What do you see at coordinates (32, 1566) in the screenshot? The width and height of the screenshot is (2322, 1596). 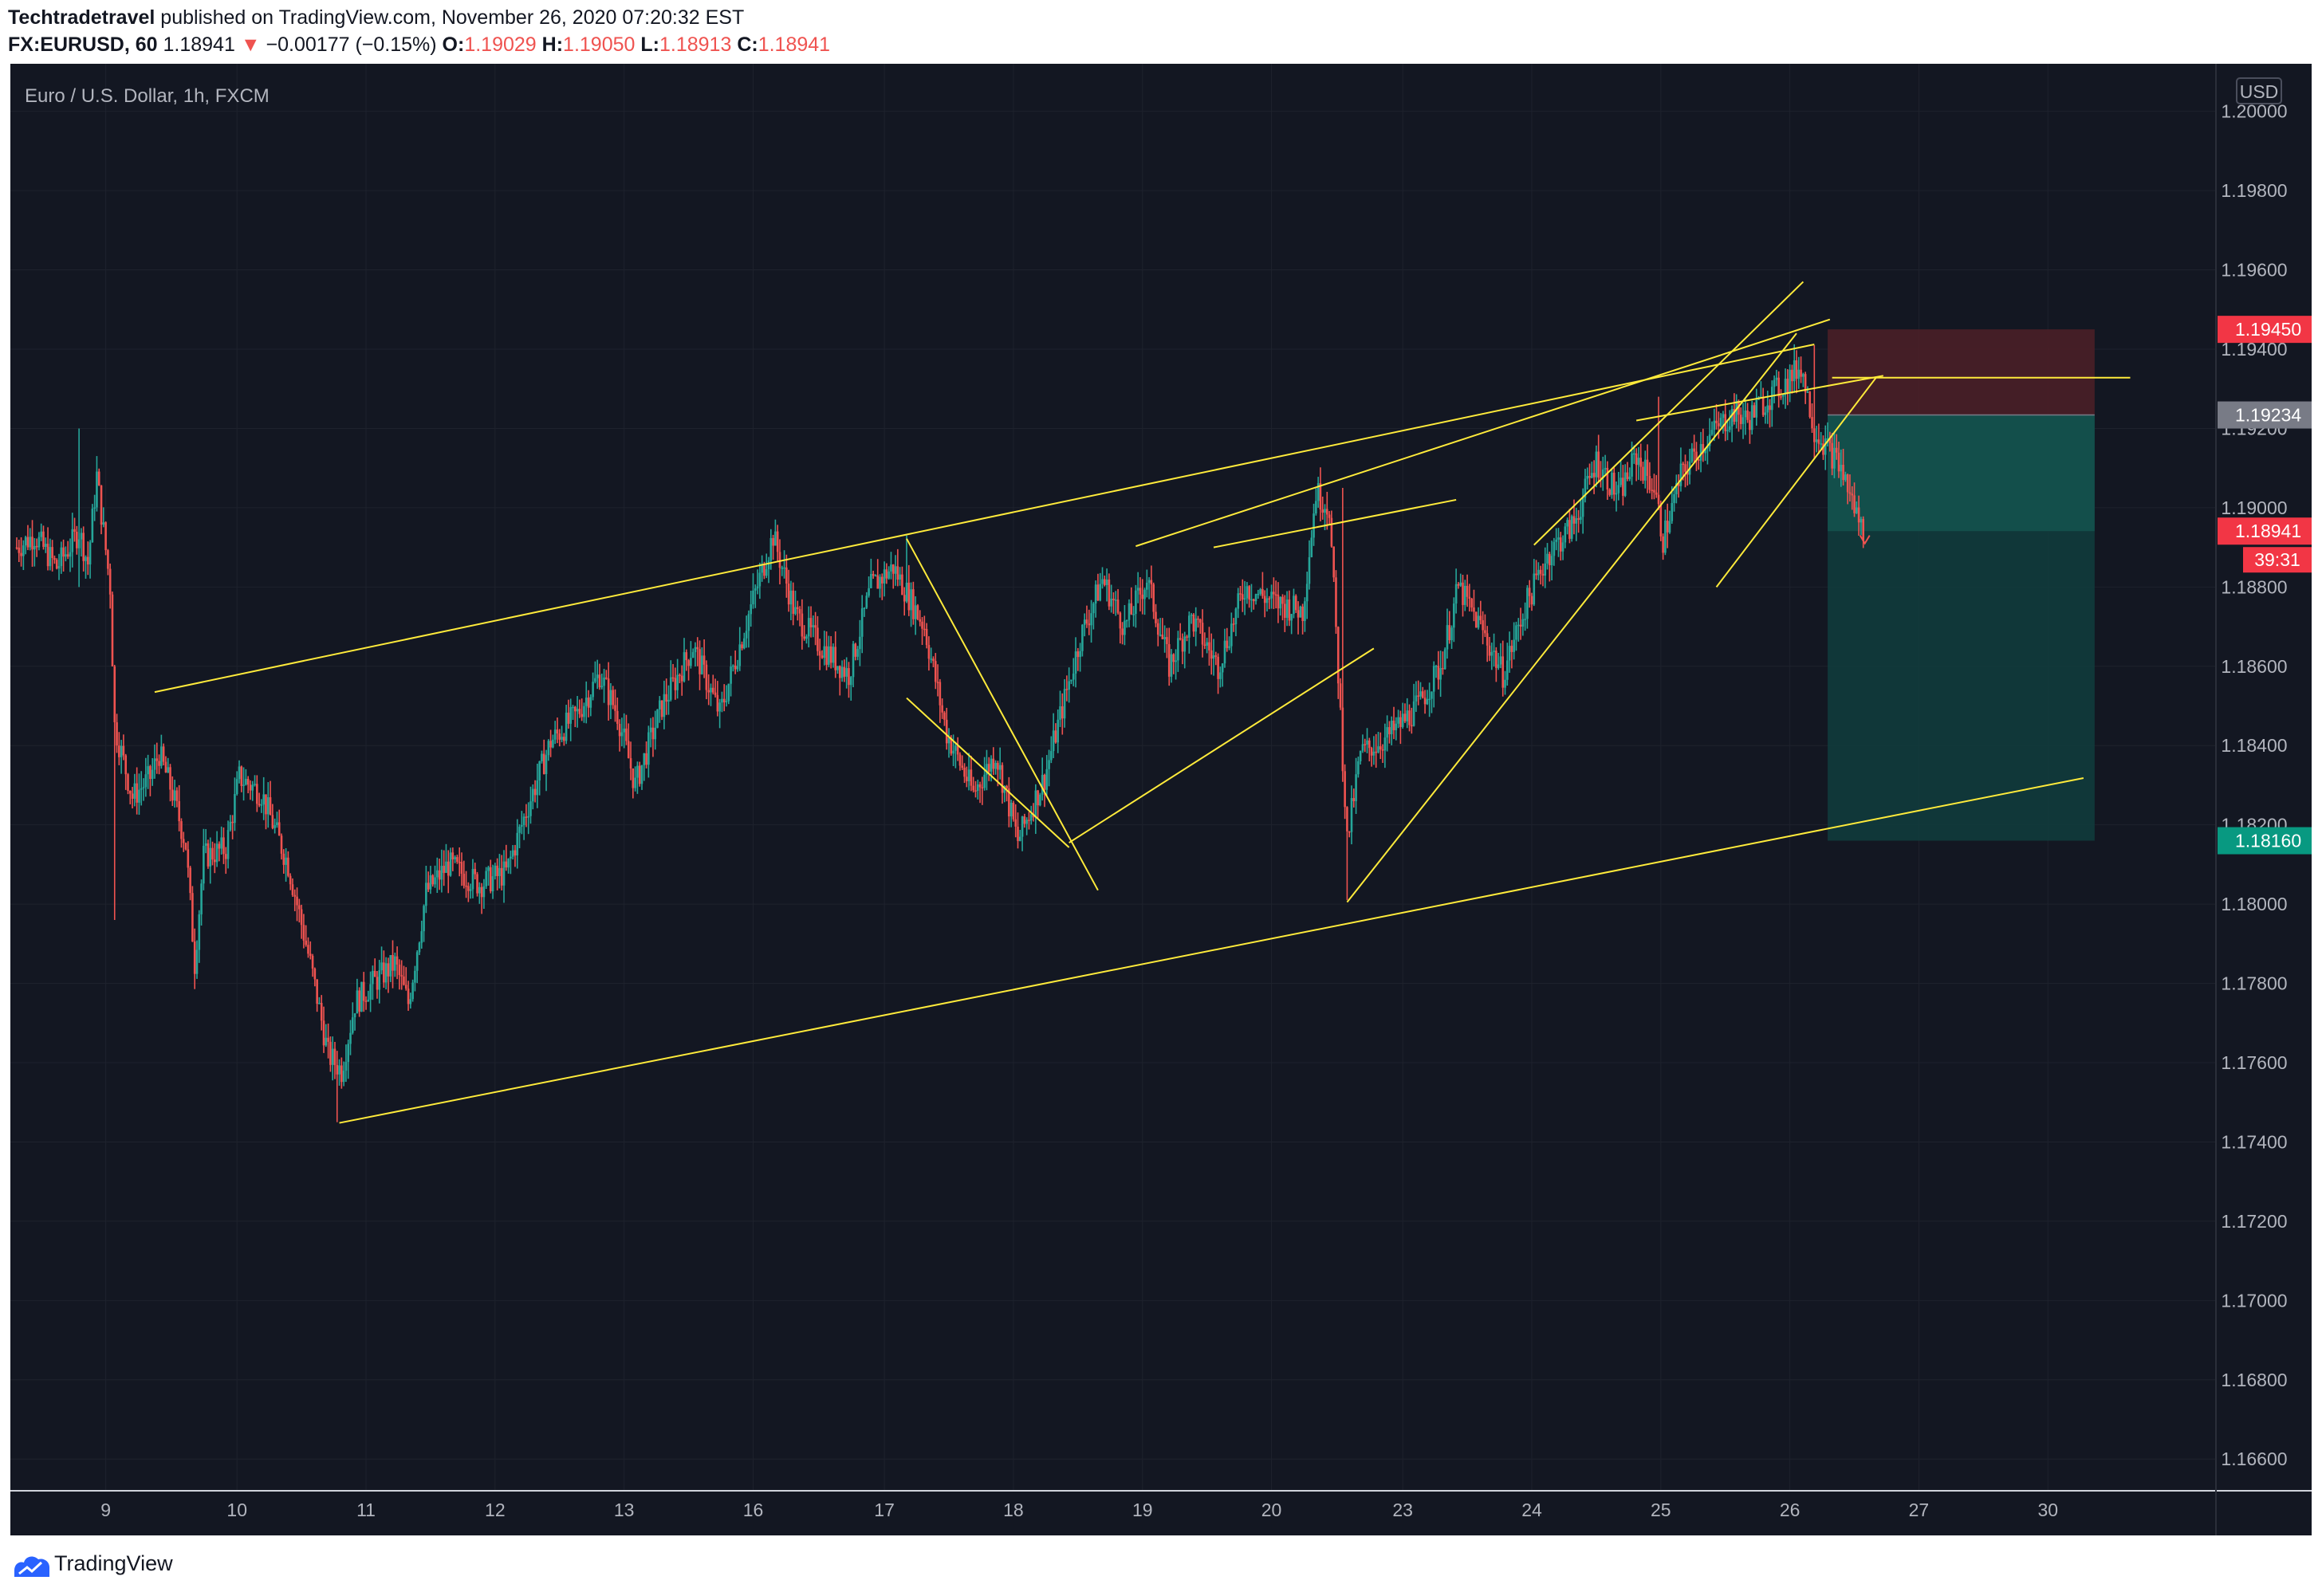 I see `tradingview-cloud-icon` at bounding box center [32, 1566].